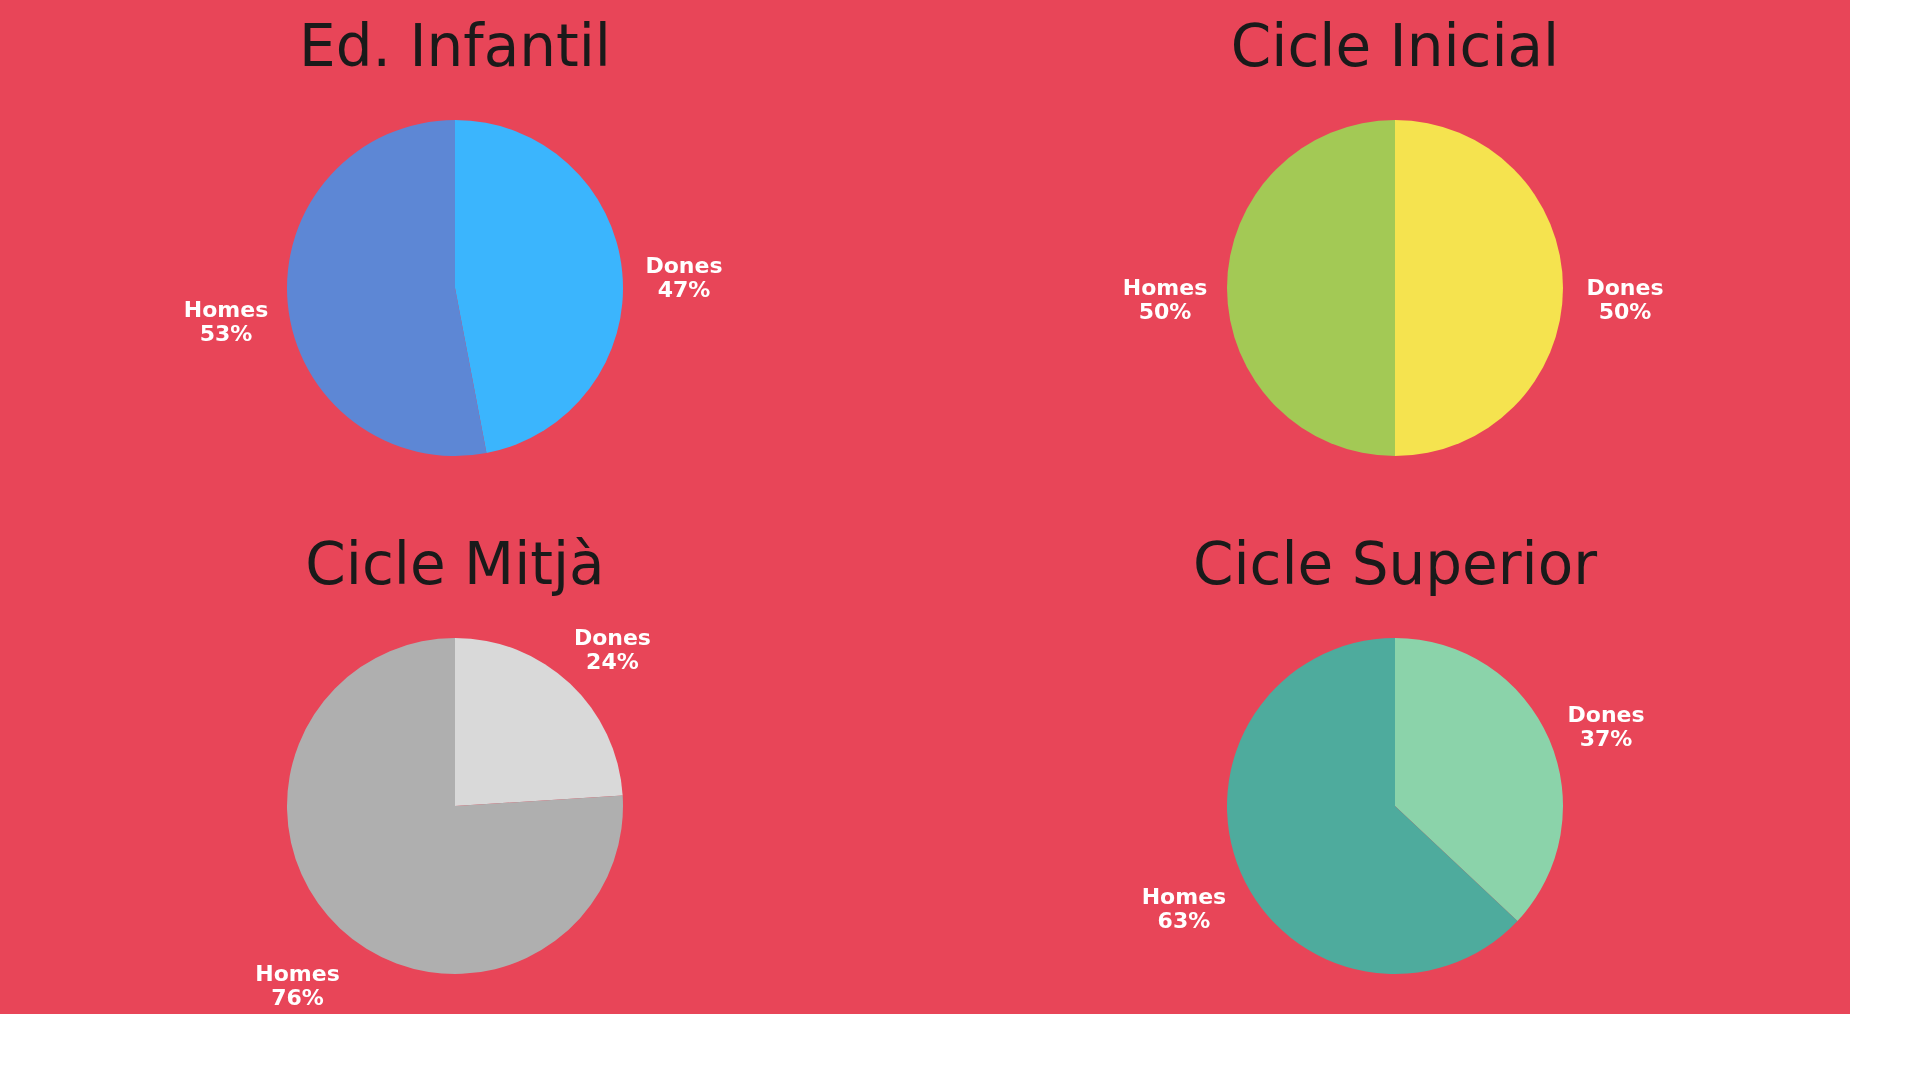 The height and width of the screenshot is (1080, 1920). I want to click on data-label: 47%, so click(684, 290).